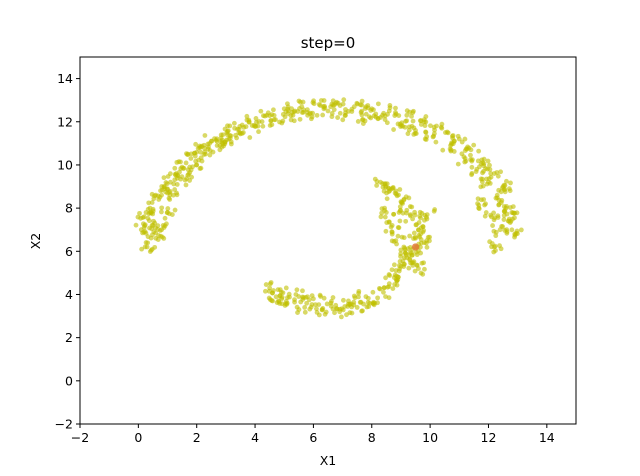 This screenshot has width=640, height=476. Describe the element at coordinates (415, 247) in the screenshot. I see `highlight-point` at that location.